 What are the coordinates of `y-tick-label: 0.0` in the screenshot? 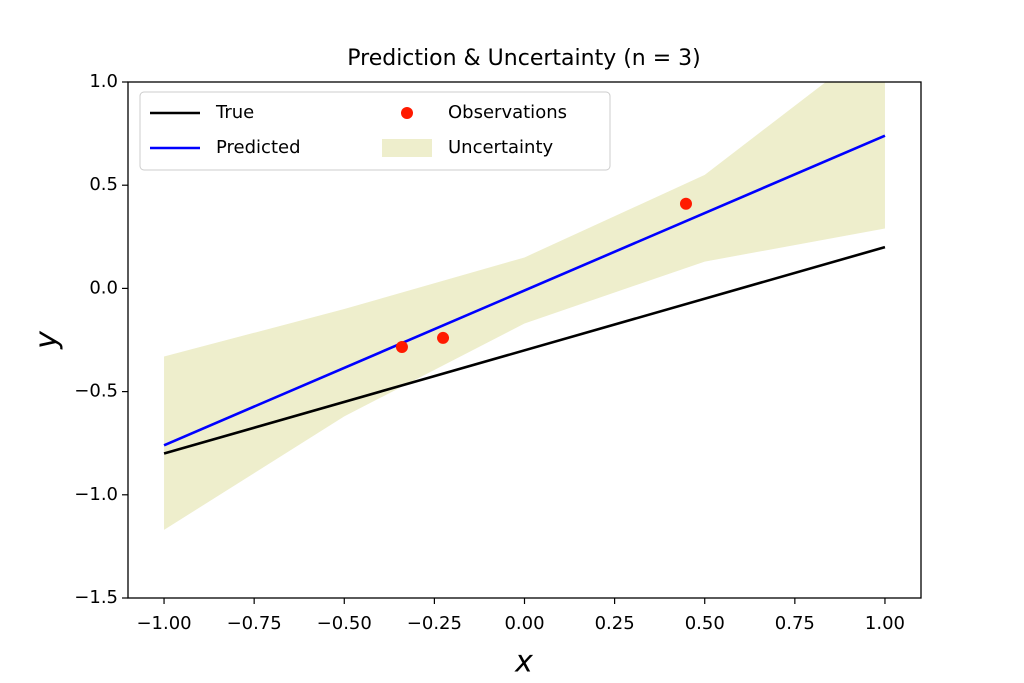 It's located at (103, 287).